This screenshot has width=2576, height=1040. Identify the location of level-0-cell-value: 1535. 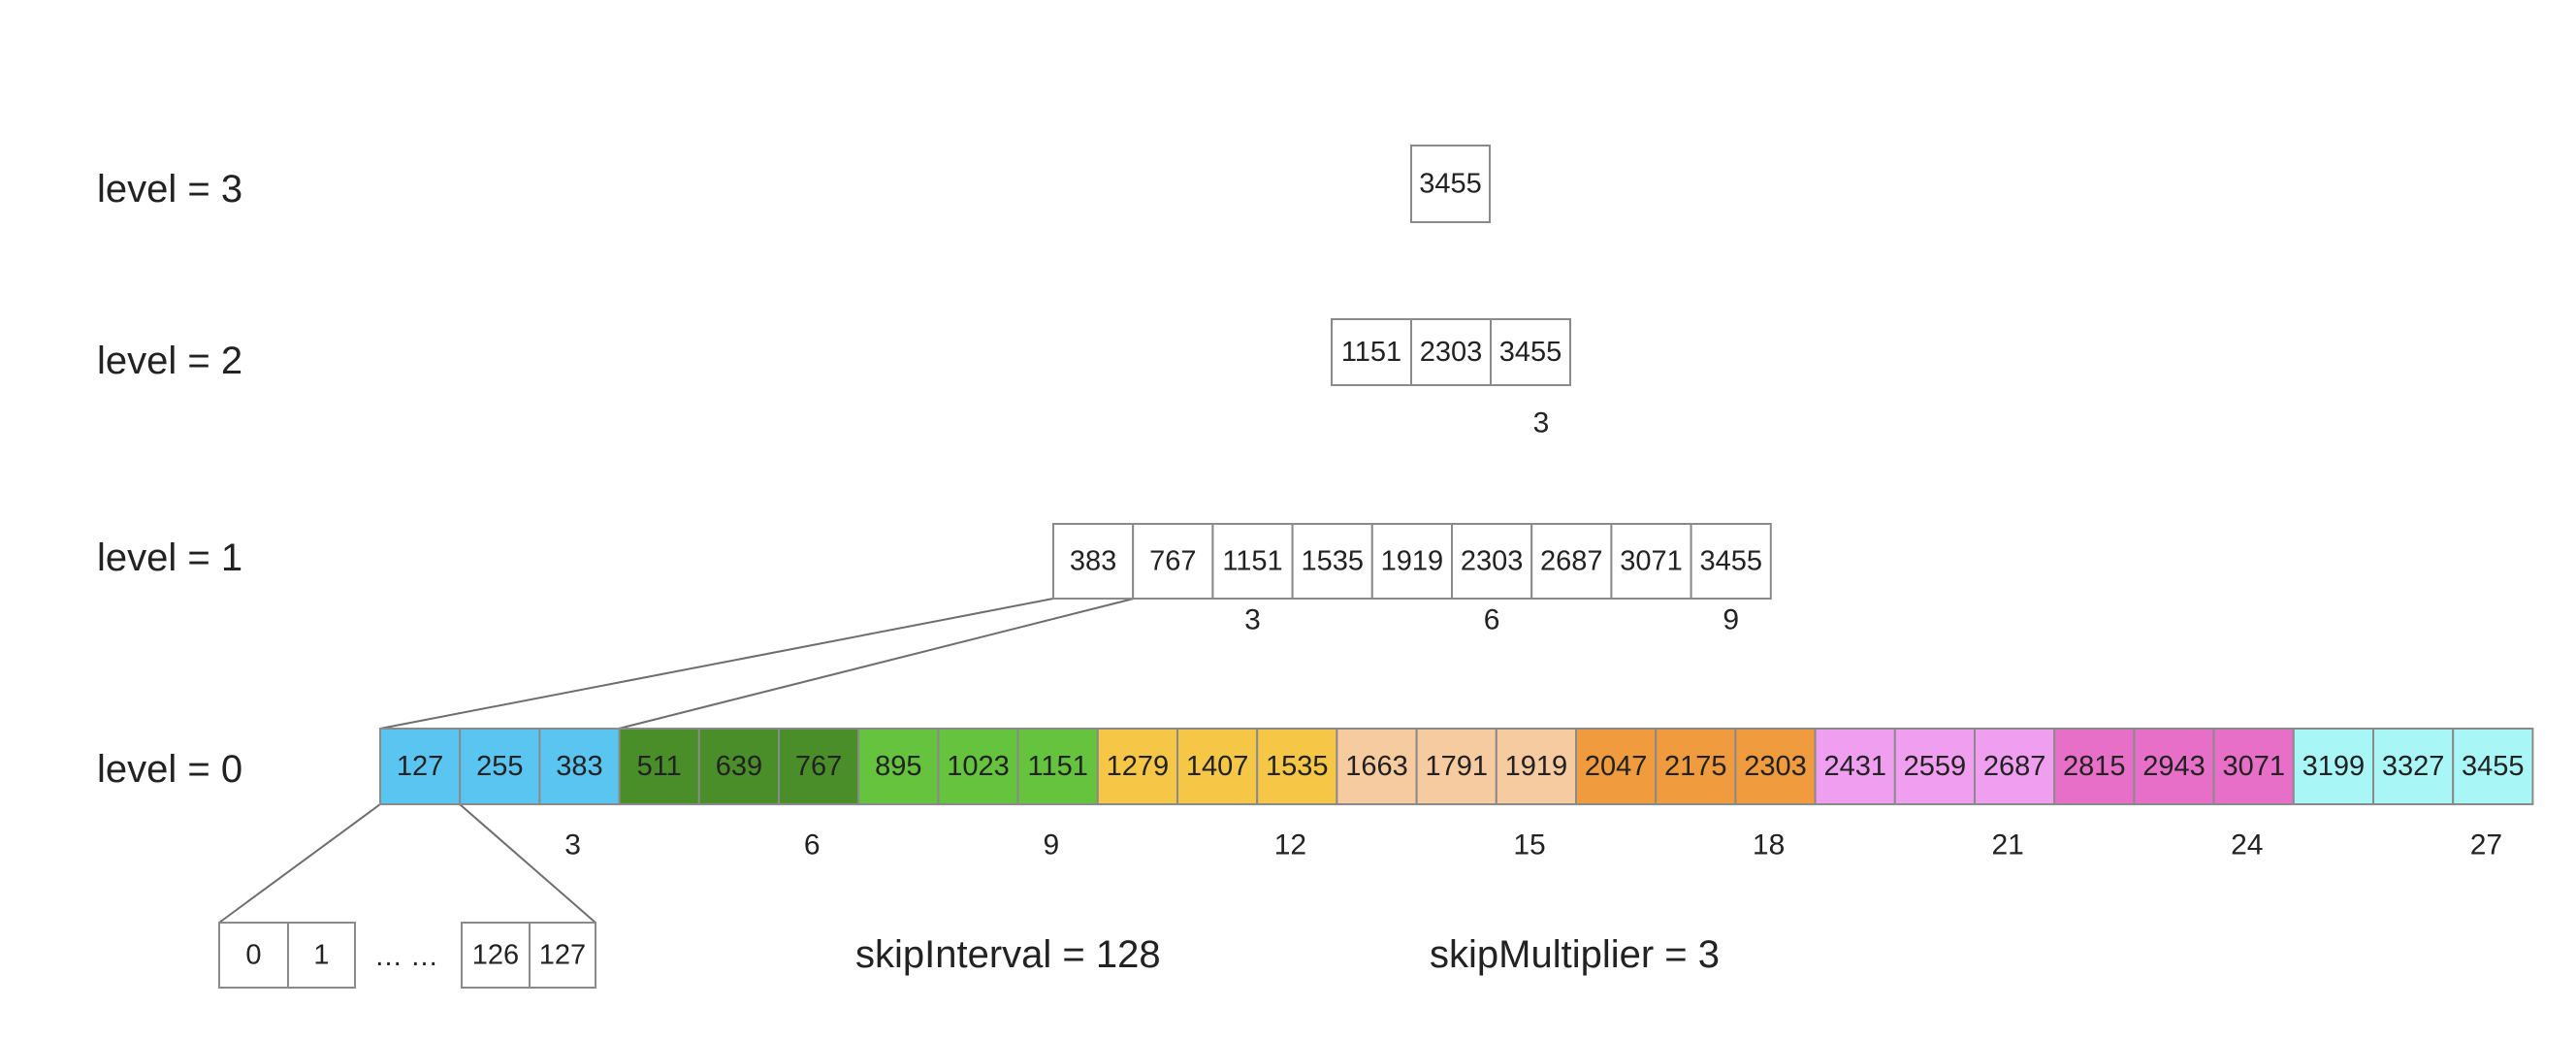
(1297, 766).